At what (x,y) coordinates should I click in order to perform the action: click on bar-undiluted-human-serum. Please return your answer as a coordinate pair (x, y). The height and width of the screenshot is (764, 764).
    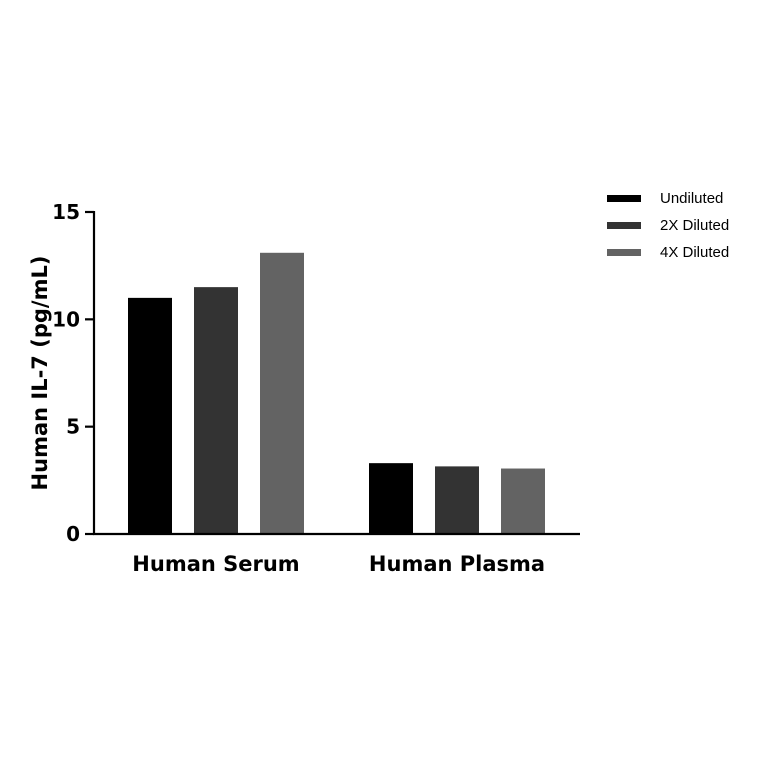
    Looking at the image, I should click on (150, 415).